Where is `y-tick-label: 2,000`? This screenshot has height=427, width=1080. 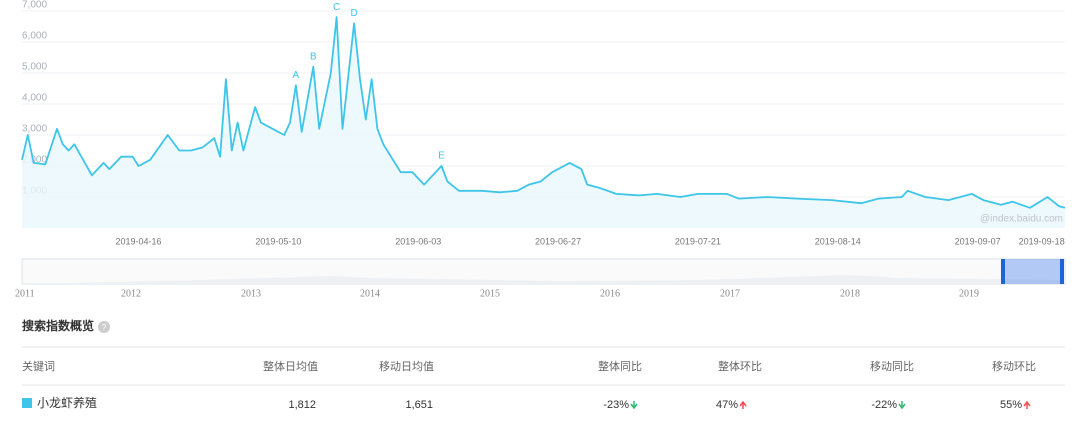 y-tick-label: 2,000 is located at coordinates (34, 160).